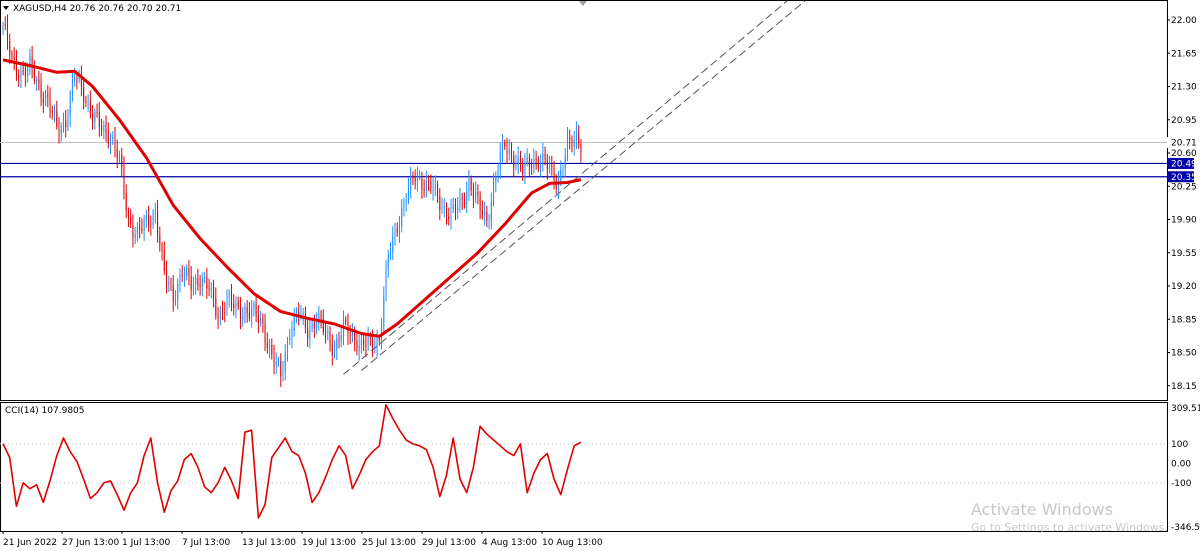 This screenshot has width=1200, height=551. I want to click on price-axis-label: 19.90, so click(1184, 221).